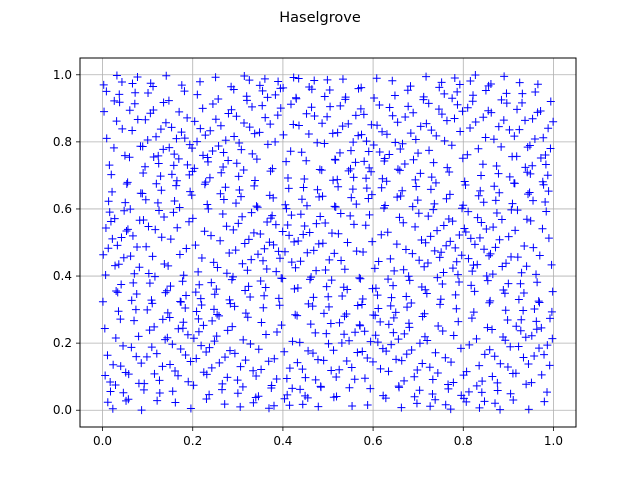 This screenshot has height=480, width=640. I want to click on y-tick-label-5: 1.0, so click(62, 75).